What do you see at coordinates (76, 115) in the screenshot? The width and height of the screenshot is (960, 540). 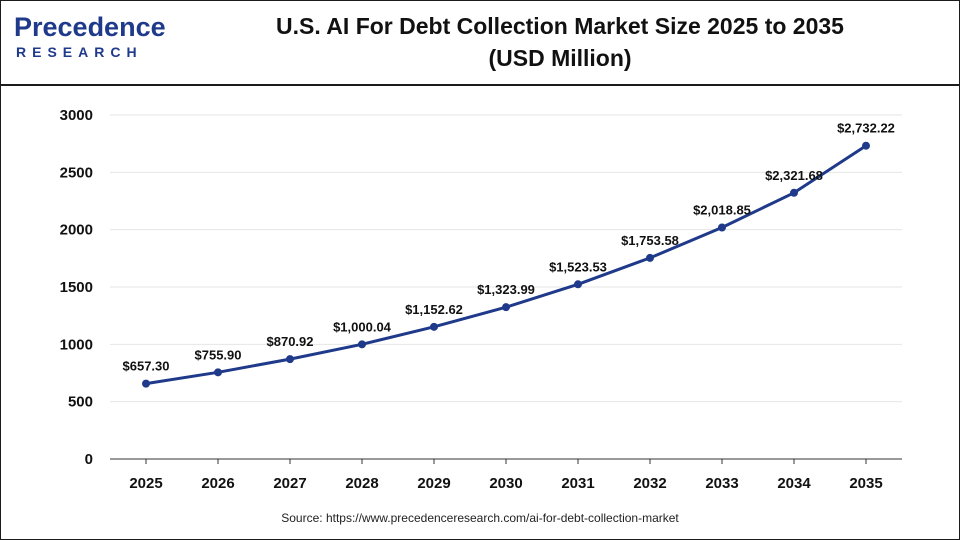 I see `y-tick-label: 3000` at bounding box center [76, 115].